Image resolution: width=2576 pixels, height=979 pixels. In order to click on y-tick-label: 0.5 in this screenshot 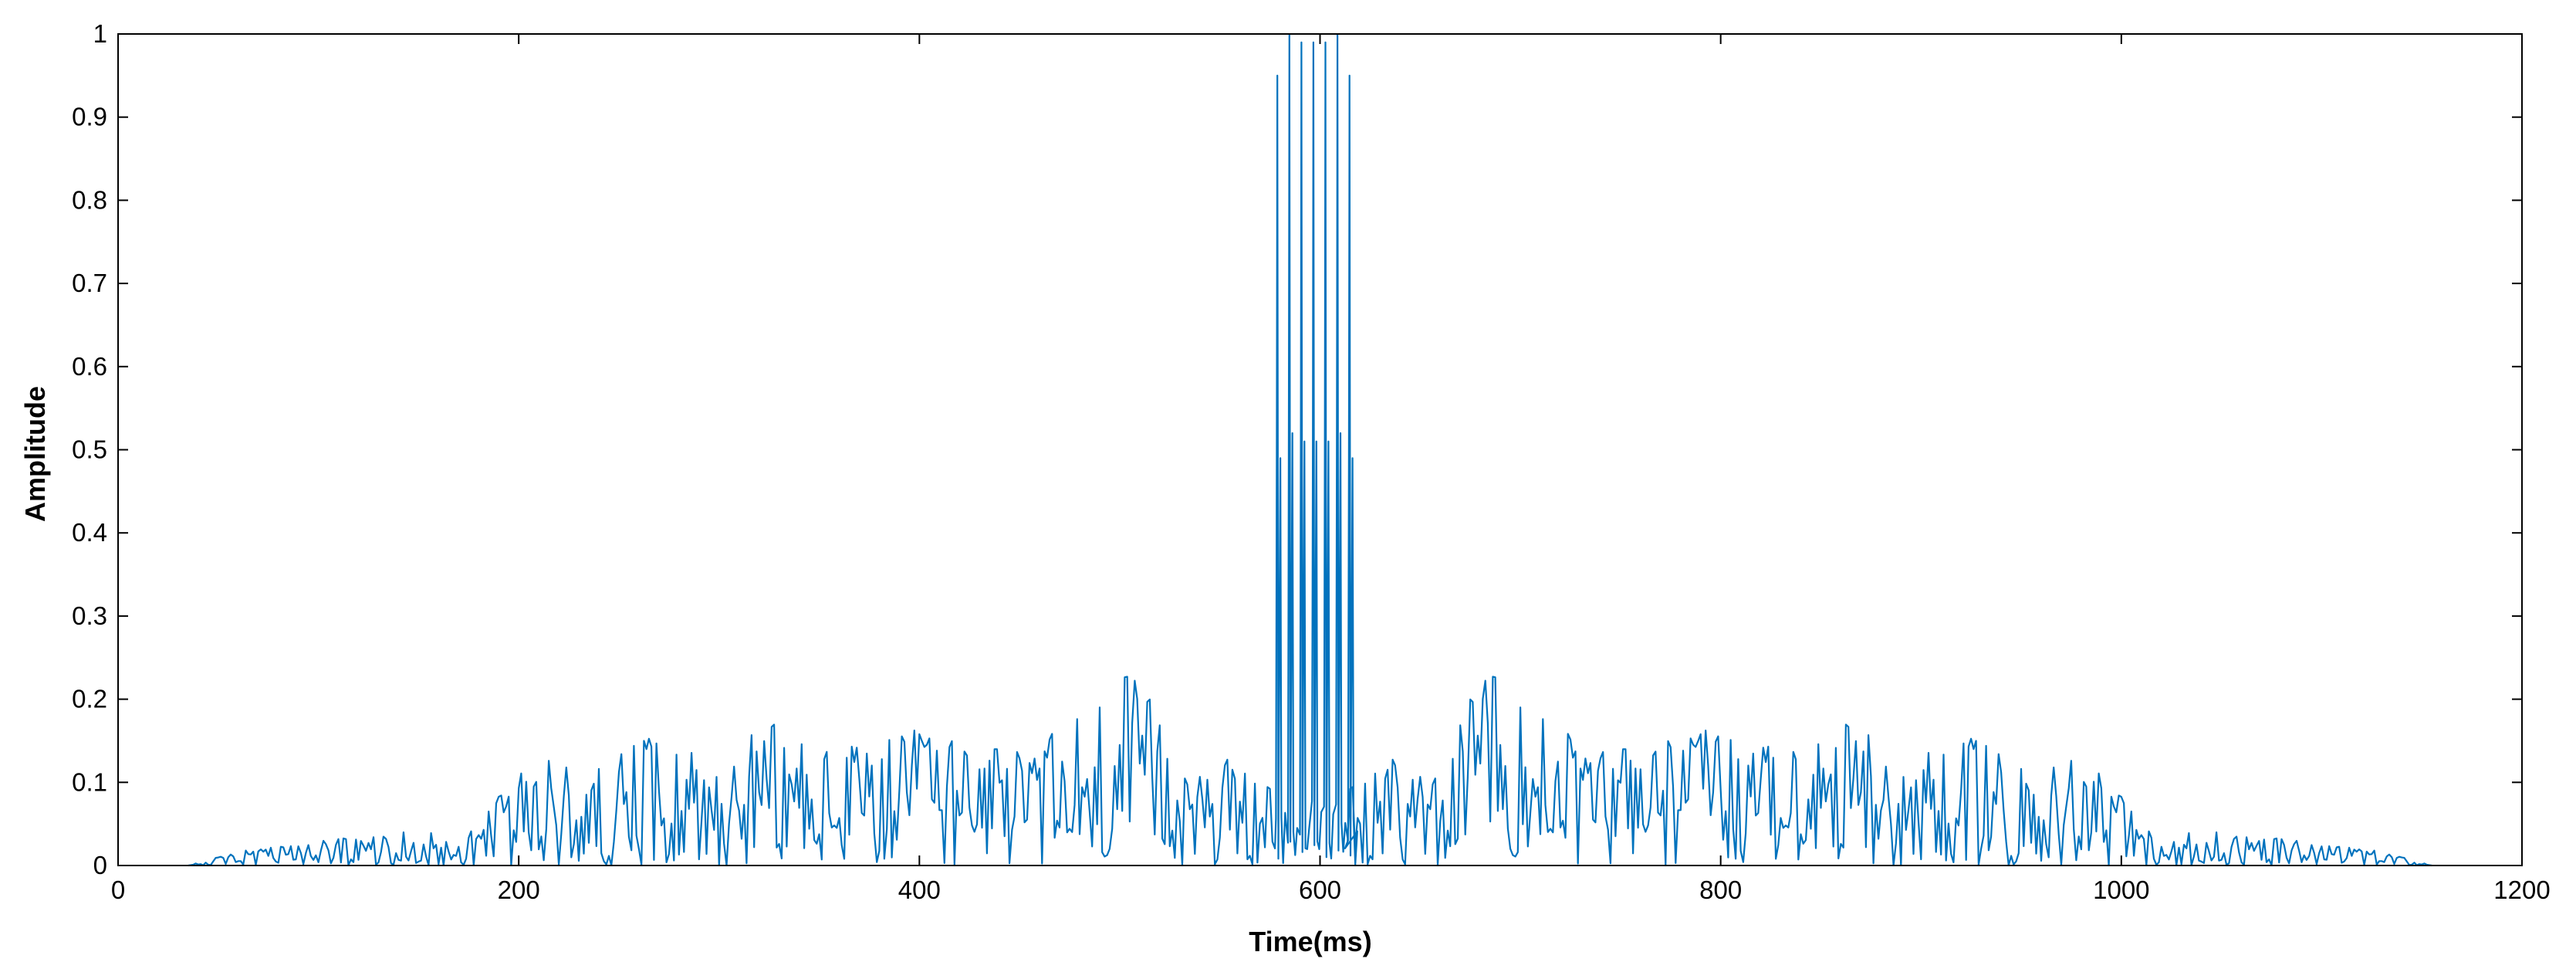, I will do `click(89, 449)`.